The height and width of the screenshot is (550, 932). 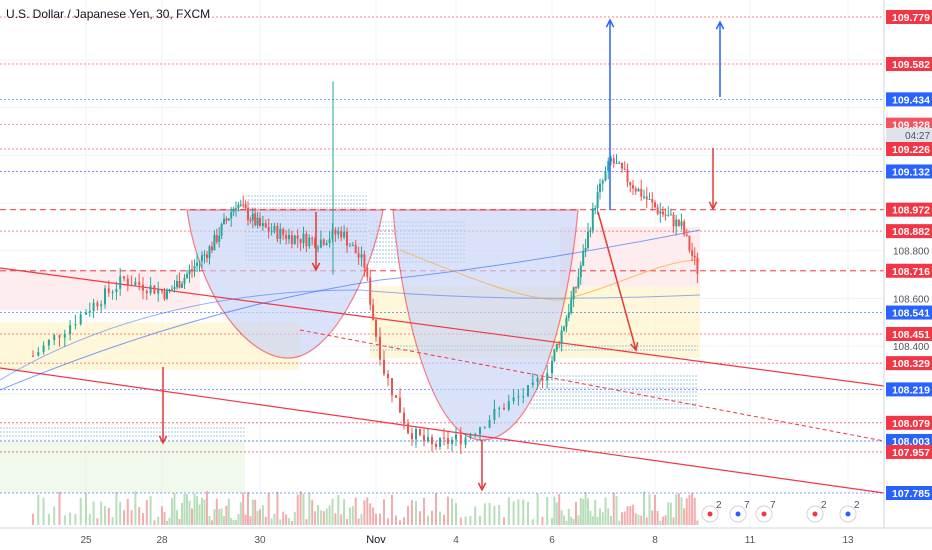 I want to click on price-level-label: 108.219, so click(x=909, y=389).